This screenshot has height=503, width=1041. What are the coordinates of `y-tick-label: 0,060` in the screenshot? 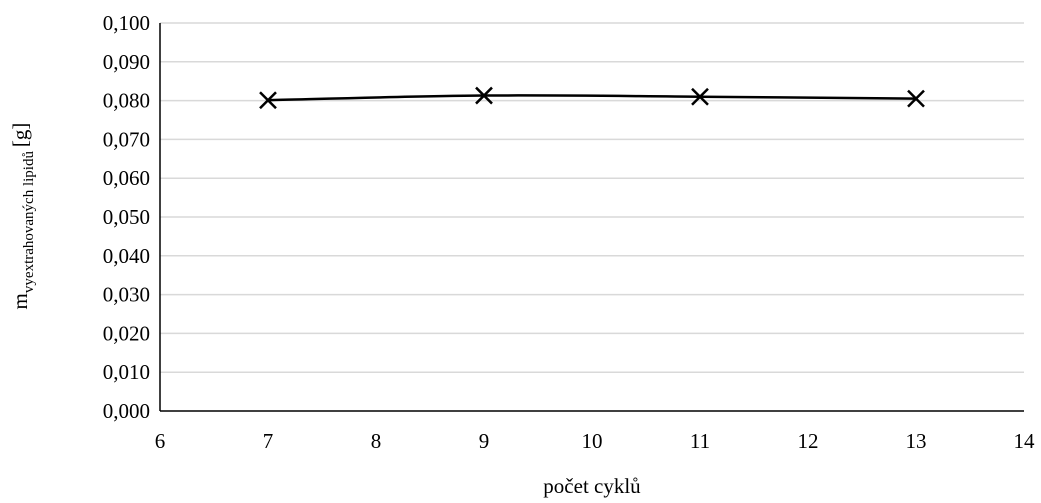 It's located at (126, 178).